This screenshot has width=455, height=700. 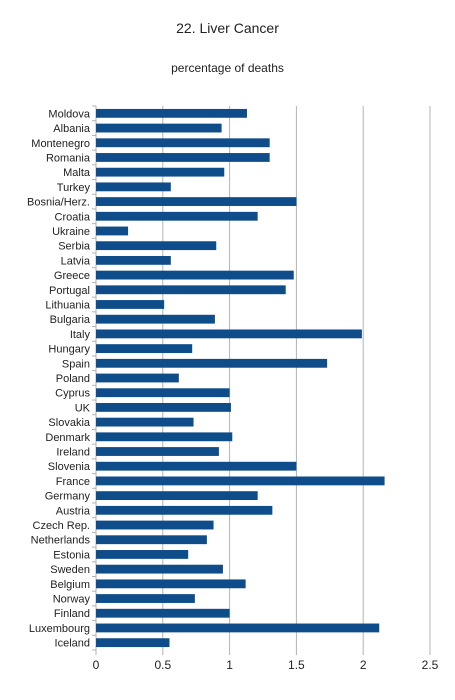 I want to click on y-tick-label: Greece, so click(x=72, y=276).